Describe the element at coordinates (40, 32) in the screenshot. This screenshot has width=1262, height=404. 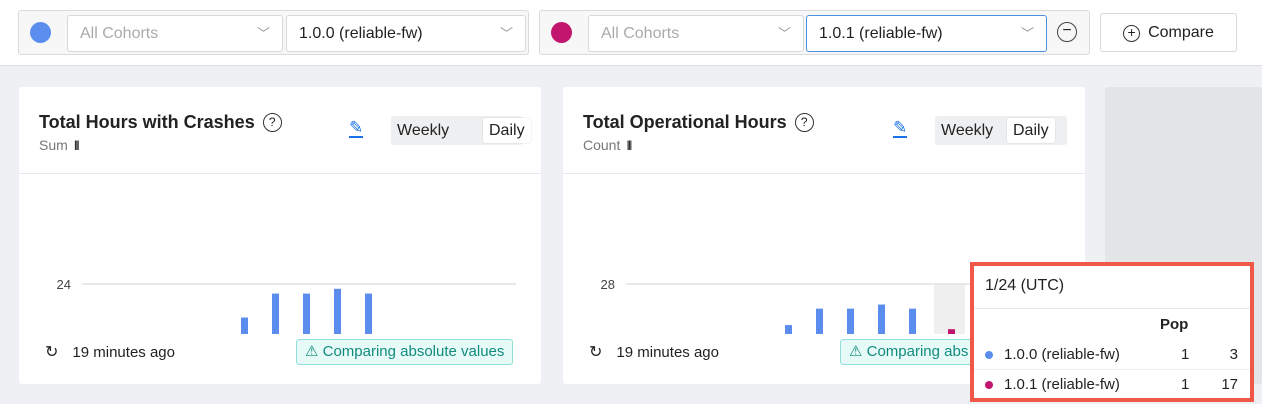
I see `series-a-color-dot` at that location.